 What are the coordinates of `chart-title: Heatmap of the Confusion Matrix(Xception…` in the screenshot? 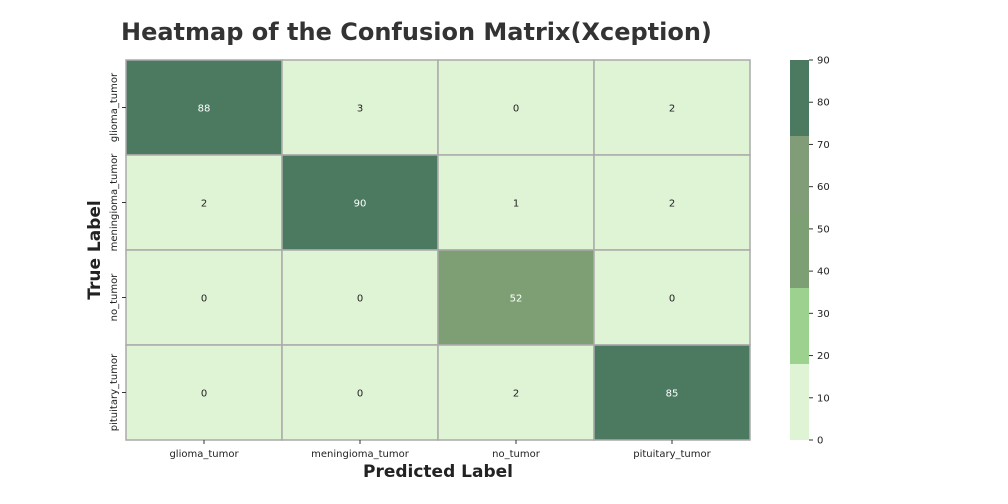 It's located at (416, 32).